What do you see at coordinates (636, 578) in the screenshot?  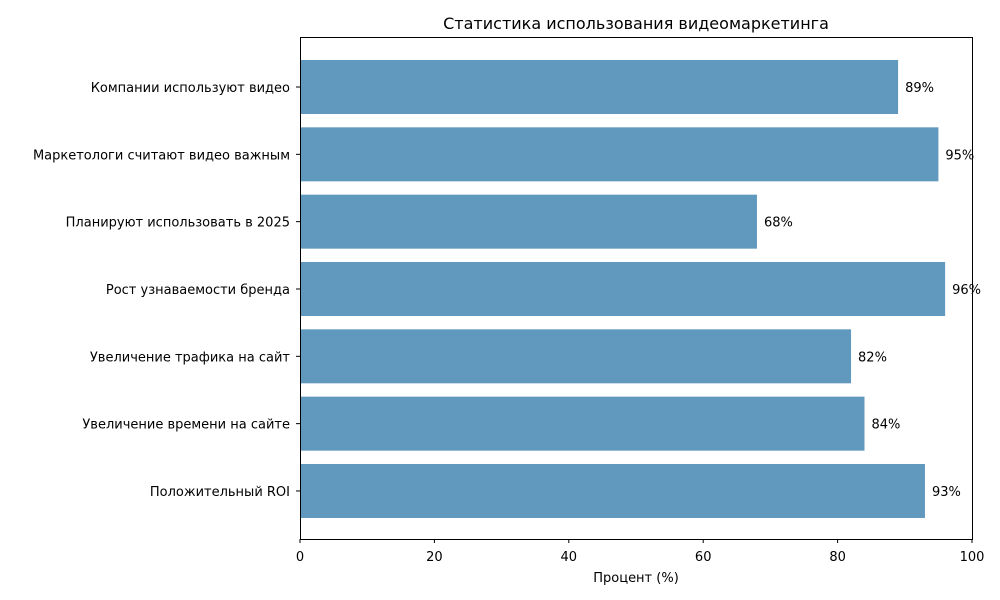 I see `x-axis-label: Процент (%)` at bounding box center [636, 578].